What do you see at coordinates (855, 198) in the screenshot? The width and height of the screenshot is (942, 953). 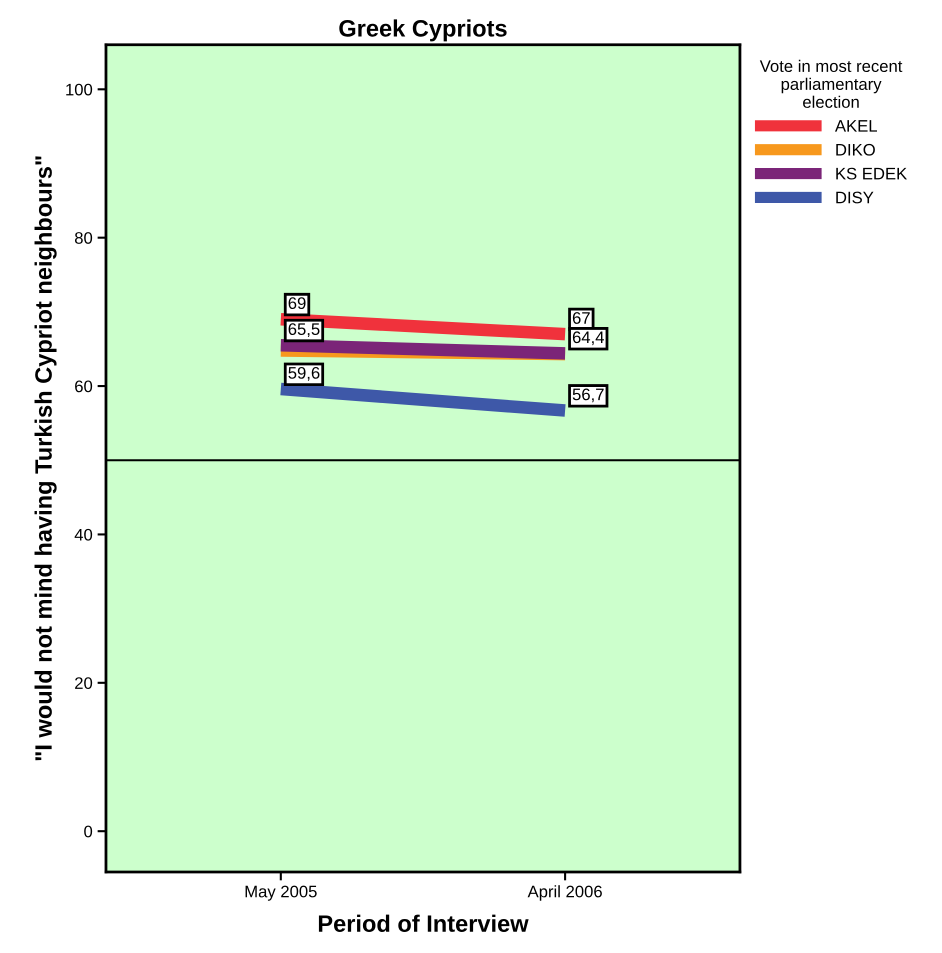 I see `legend-label: DISY` at bounding box center [855, 198].